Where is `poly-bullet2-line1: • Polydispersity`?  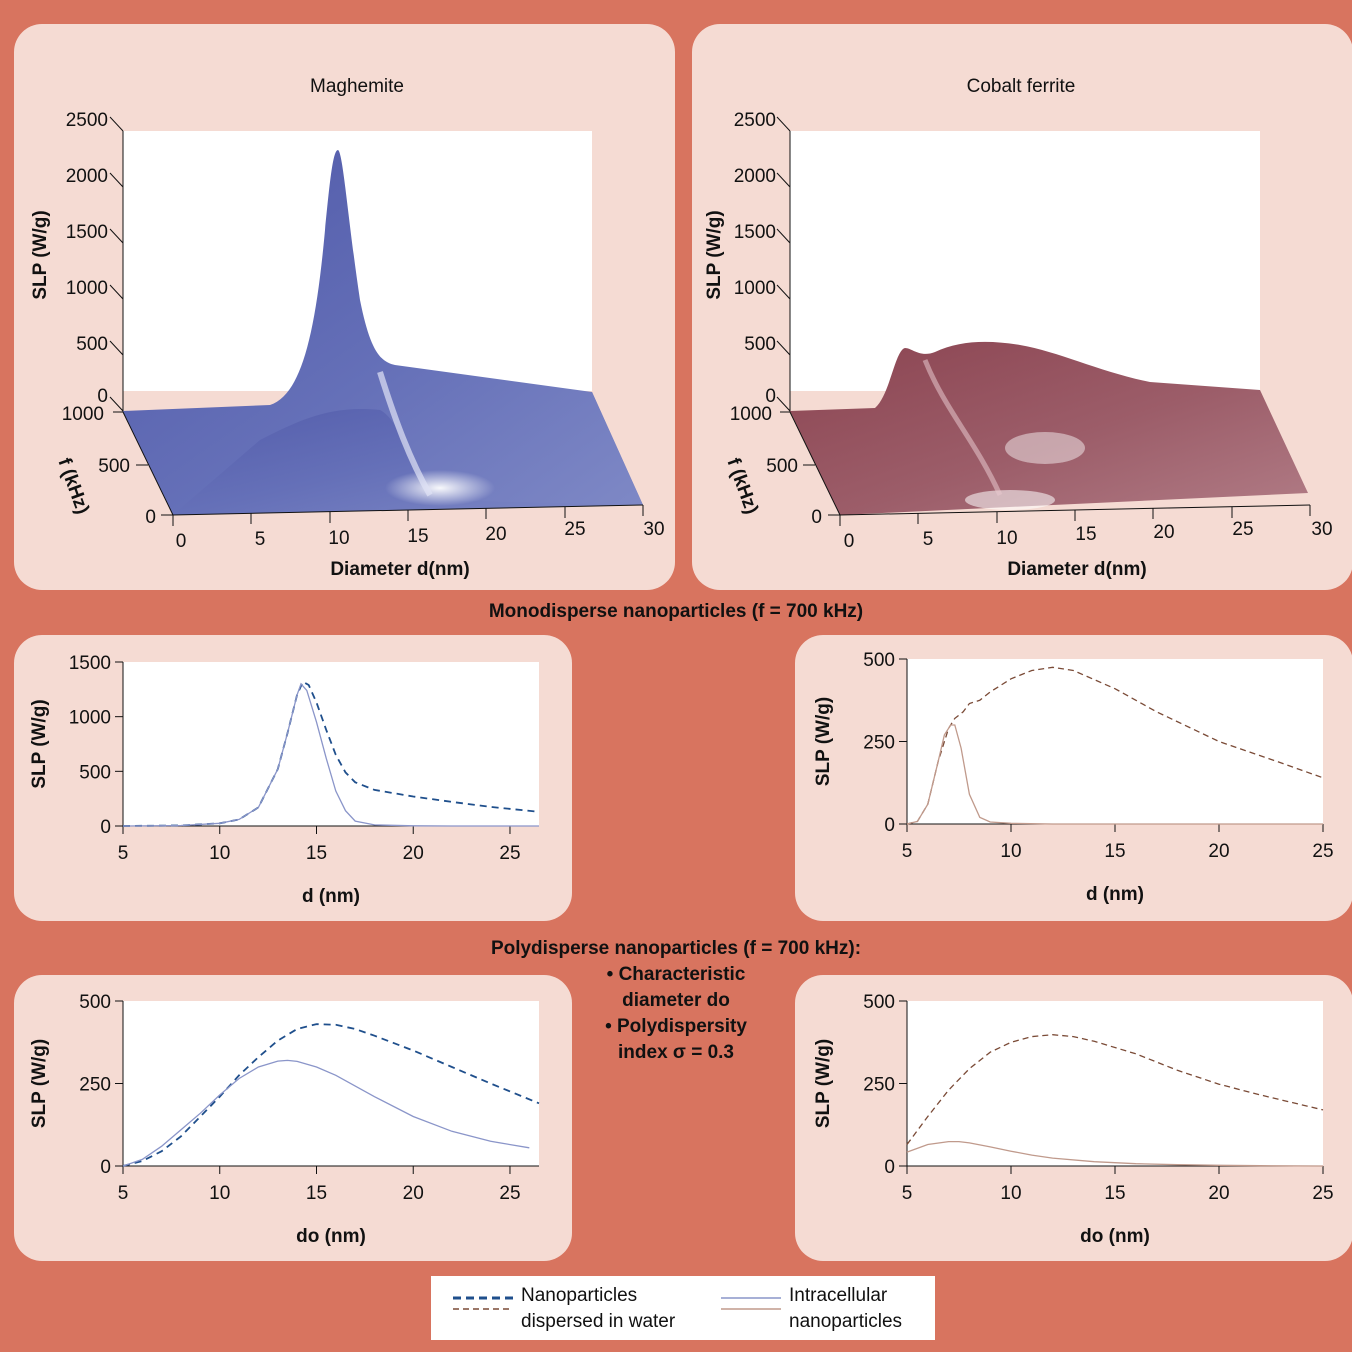
poly-bullet2-line1: • Polydispersity is located at coordinates (676, 1026).